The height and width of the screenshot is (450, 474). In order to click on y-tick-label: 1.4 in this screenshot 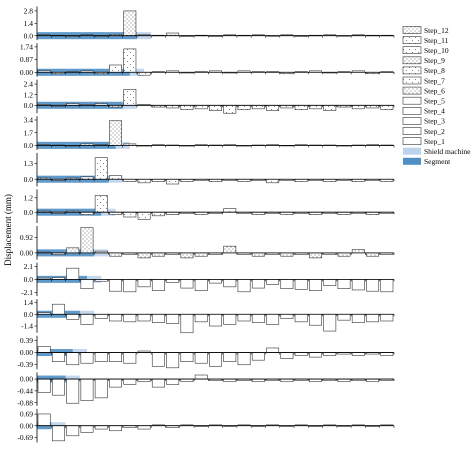, I will do `click(29, 302)`.